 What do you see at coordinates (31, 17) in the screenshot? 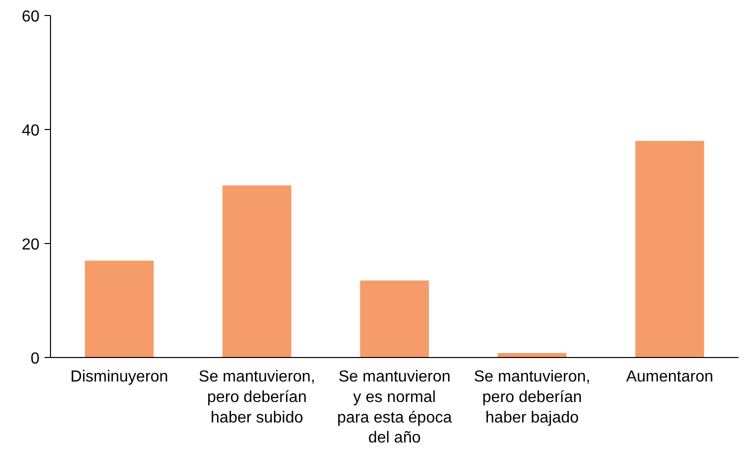
I see `y-tick-label: 60` at bounding box center [31, 17].